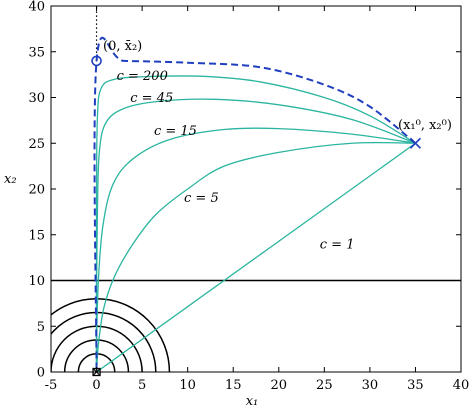 This screenshot has height=409, width=474. What do you see at coordinates (279, 385) in the screenshot?
I see `x-tick-label: 20` at bounding box center [279, 385].